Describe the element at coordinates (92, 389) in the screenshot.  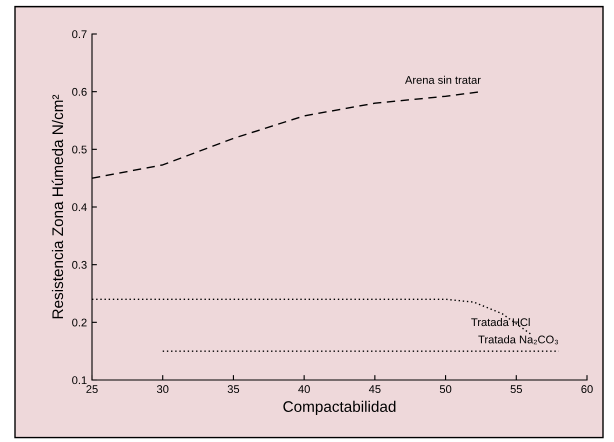
I see `x-tick-label: 25` at that location.